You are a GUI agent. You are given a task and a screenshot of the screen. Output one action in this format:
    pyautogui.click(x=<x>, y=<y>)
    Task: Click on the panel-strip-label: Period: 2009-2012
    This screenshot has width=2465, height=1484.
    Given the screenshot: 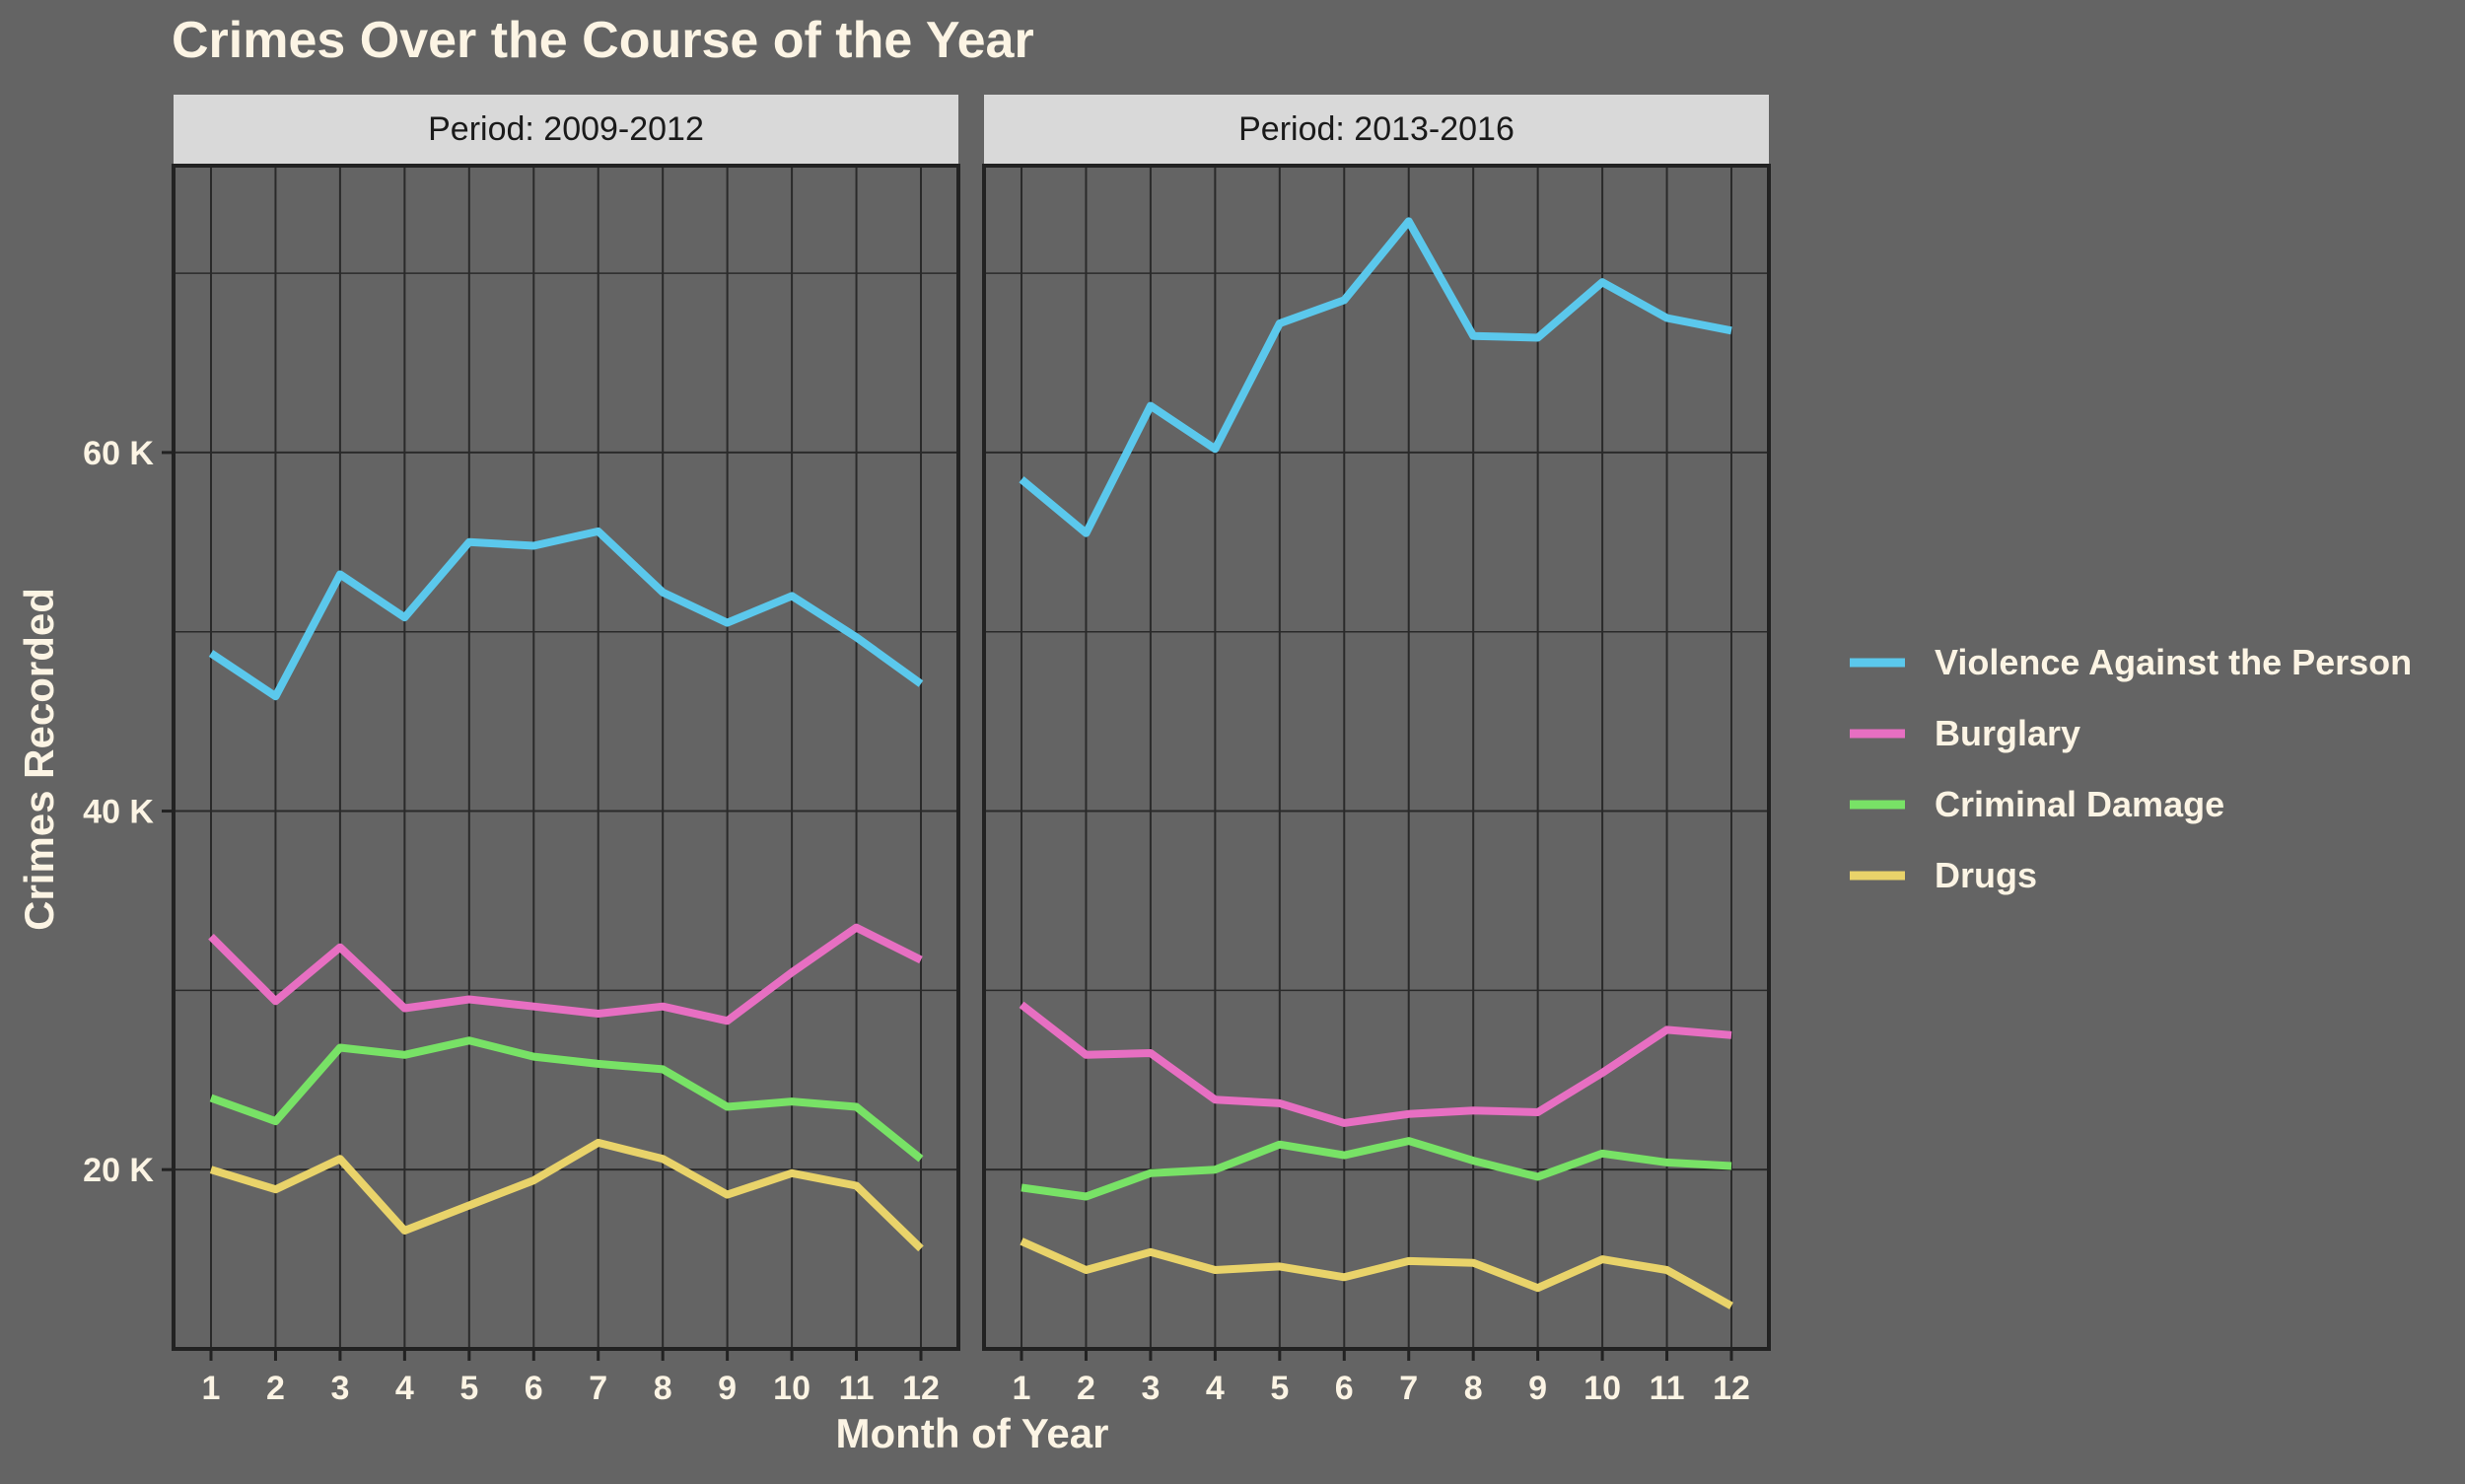 What is the action you would take?
    pyautogui.click(x=566, y=129)
    